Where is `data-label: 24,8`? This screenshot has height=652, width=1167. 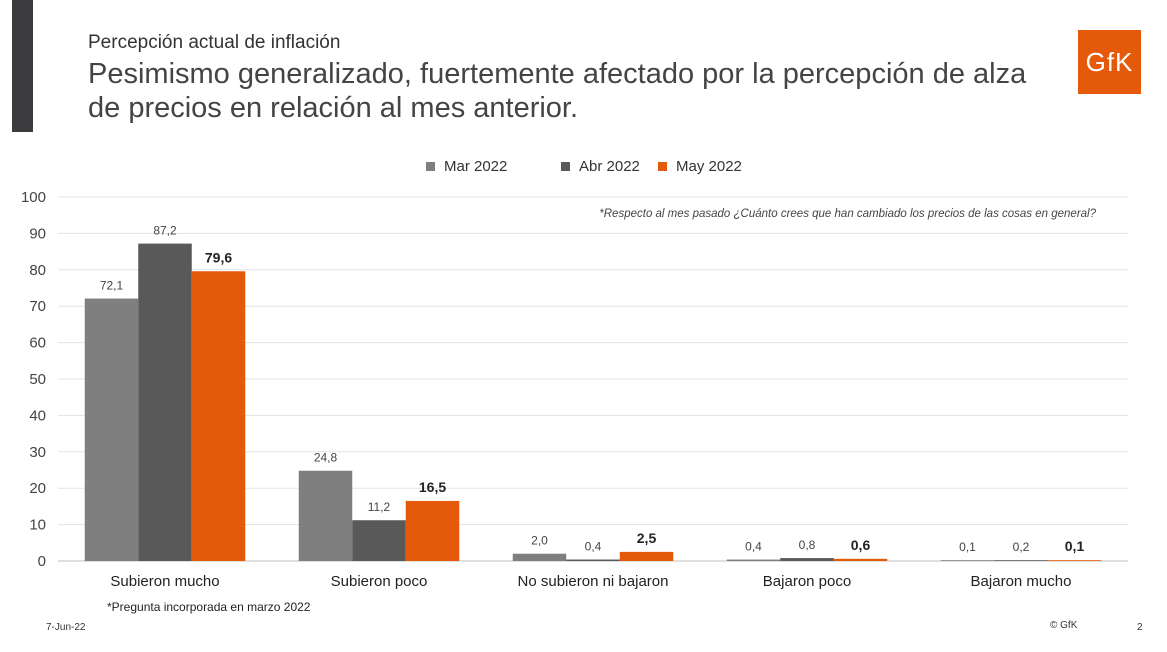
data-label: 24,8 is located at coordinates (326, 458).